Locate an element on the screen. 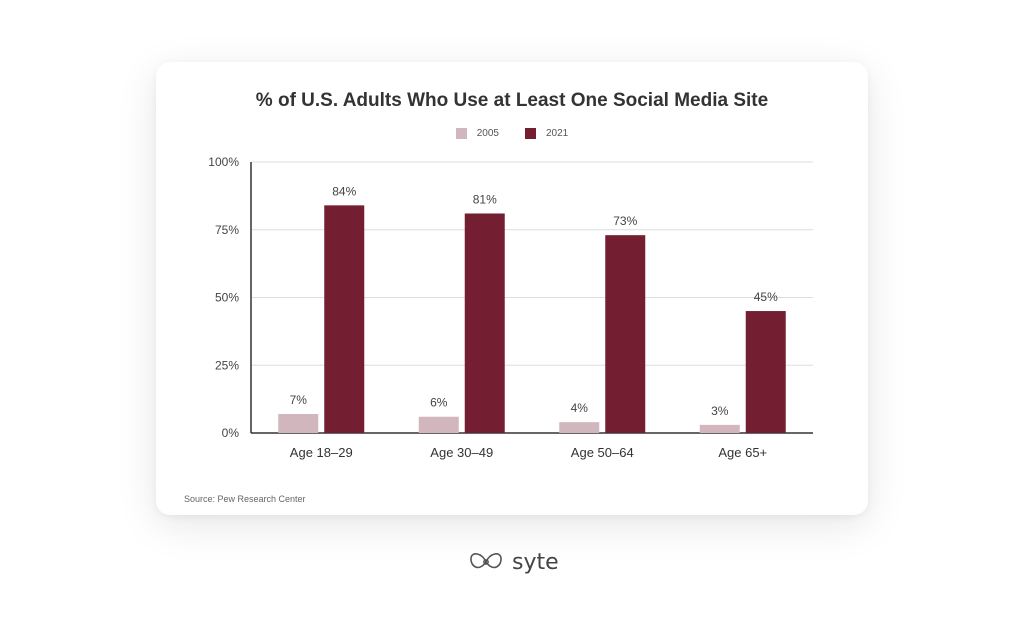 The image size is (1024, 625). y-tick-label: 75% is located at coordinates (227, 230).